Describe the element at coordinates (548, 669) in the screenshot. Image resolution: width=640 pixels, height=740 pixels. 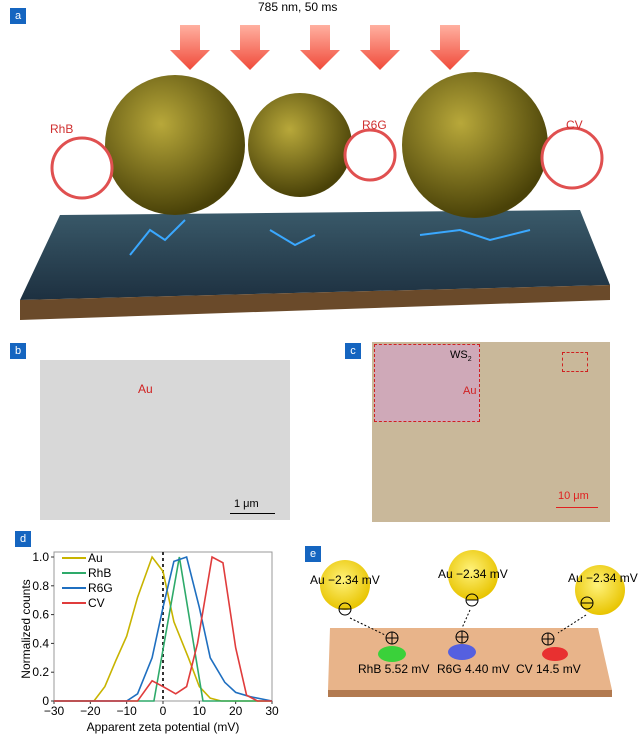
I see `cv-zeta-label: CV 14.5 mV` at that location.